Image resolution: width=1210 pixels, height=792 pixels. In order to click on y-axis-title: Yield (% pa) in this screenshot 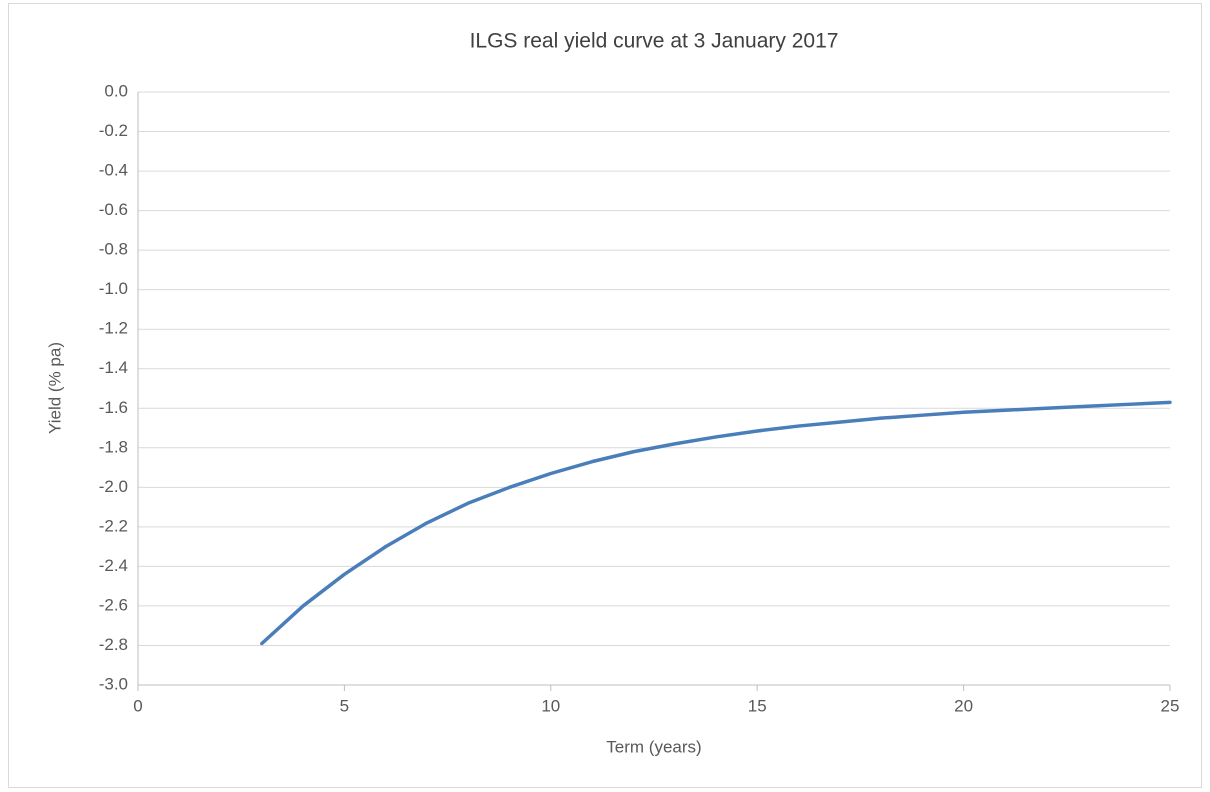, I will do `click(54, 388)`.